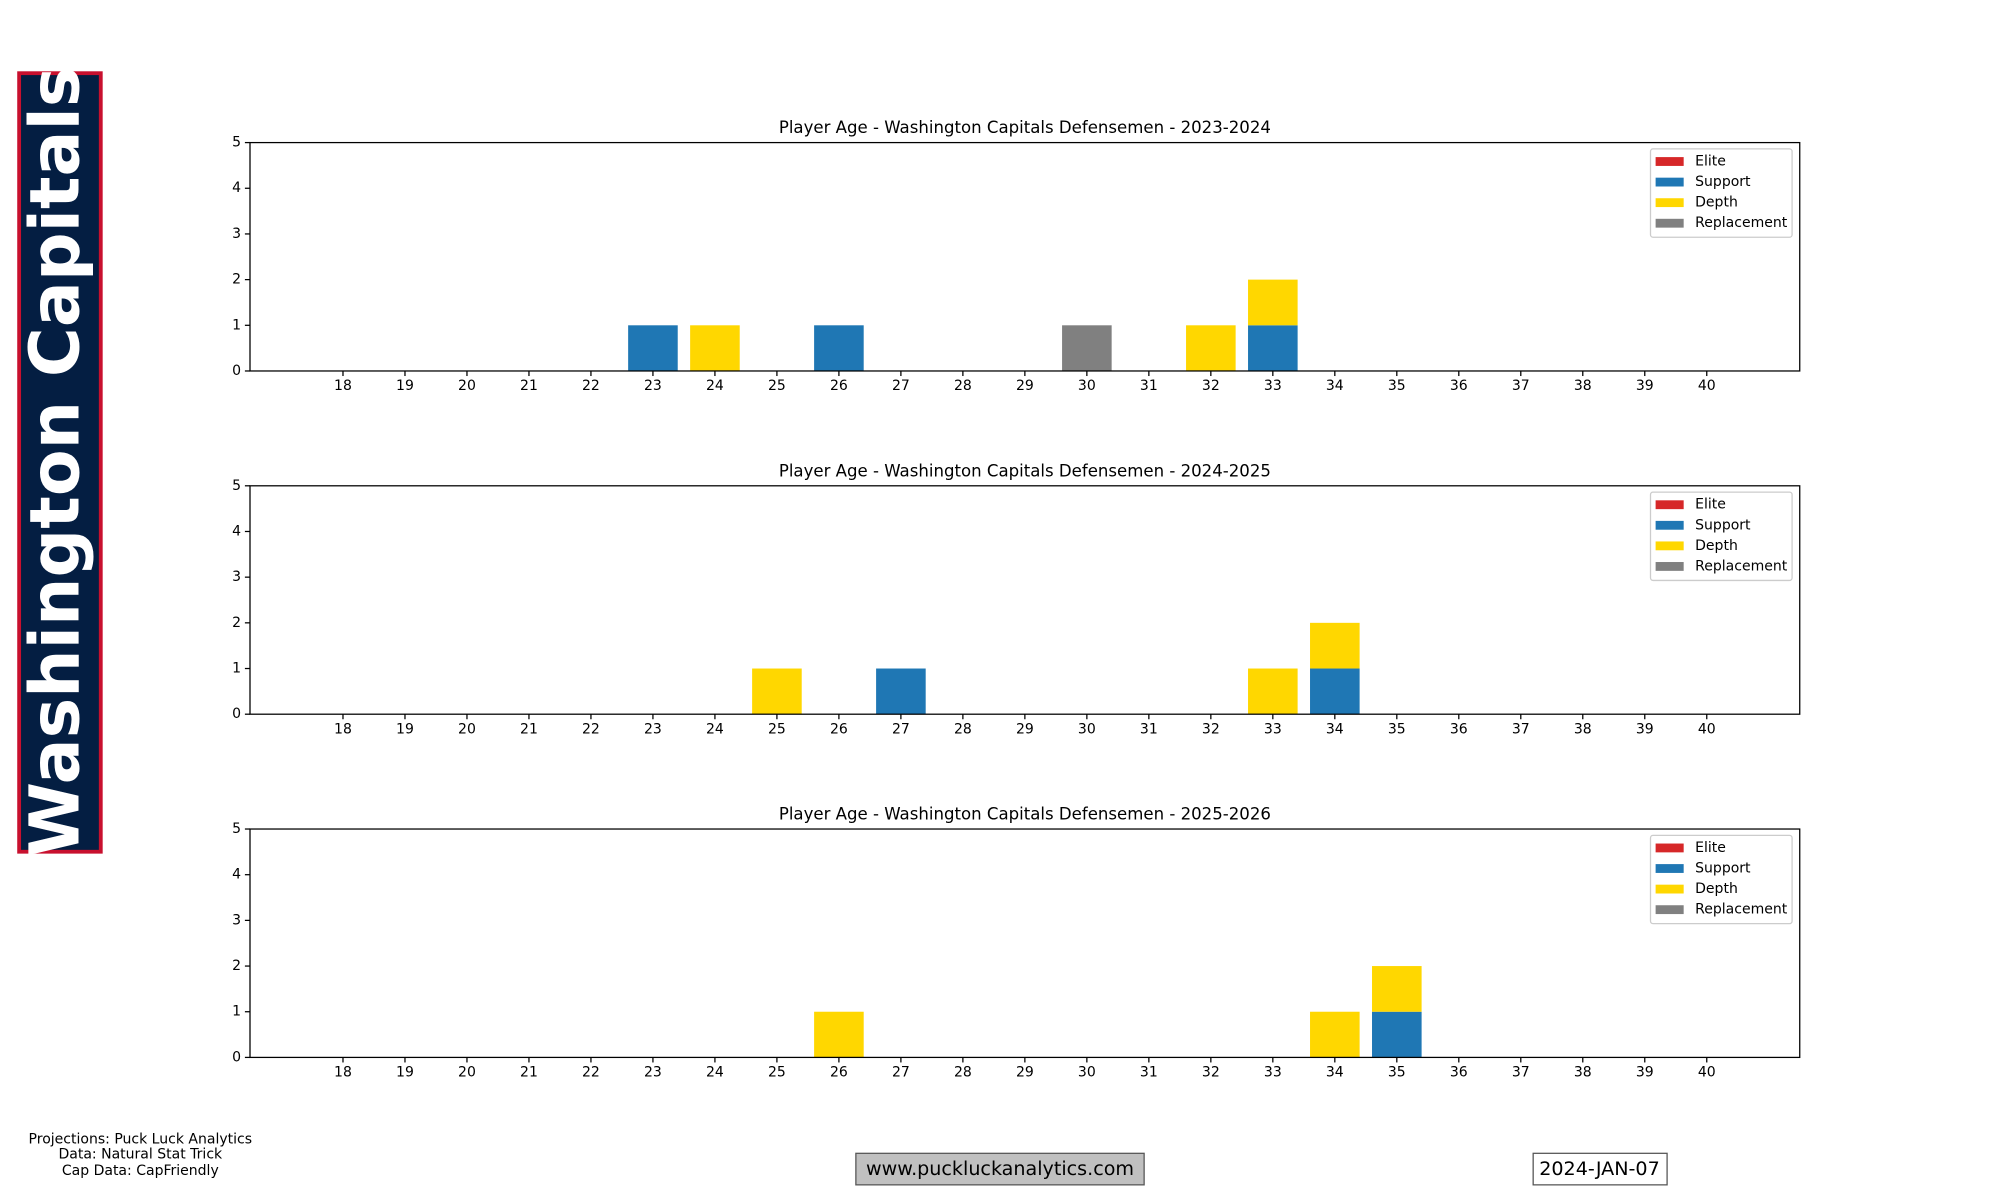 The width and height of the screenshot is (2000, 1200). I want to click on x-tick-label: 27, so click(901, 386).